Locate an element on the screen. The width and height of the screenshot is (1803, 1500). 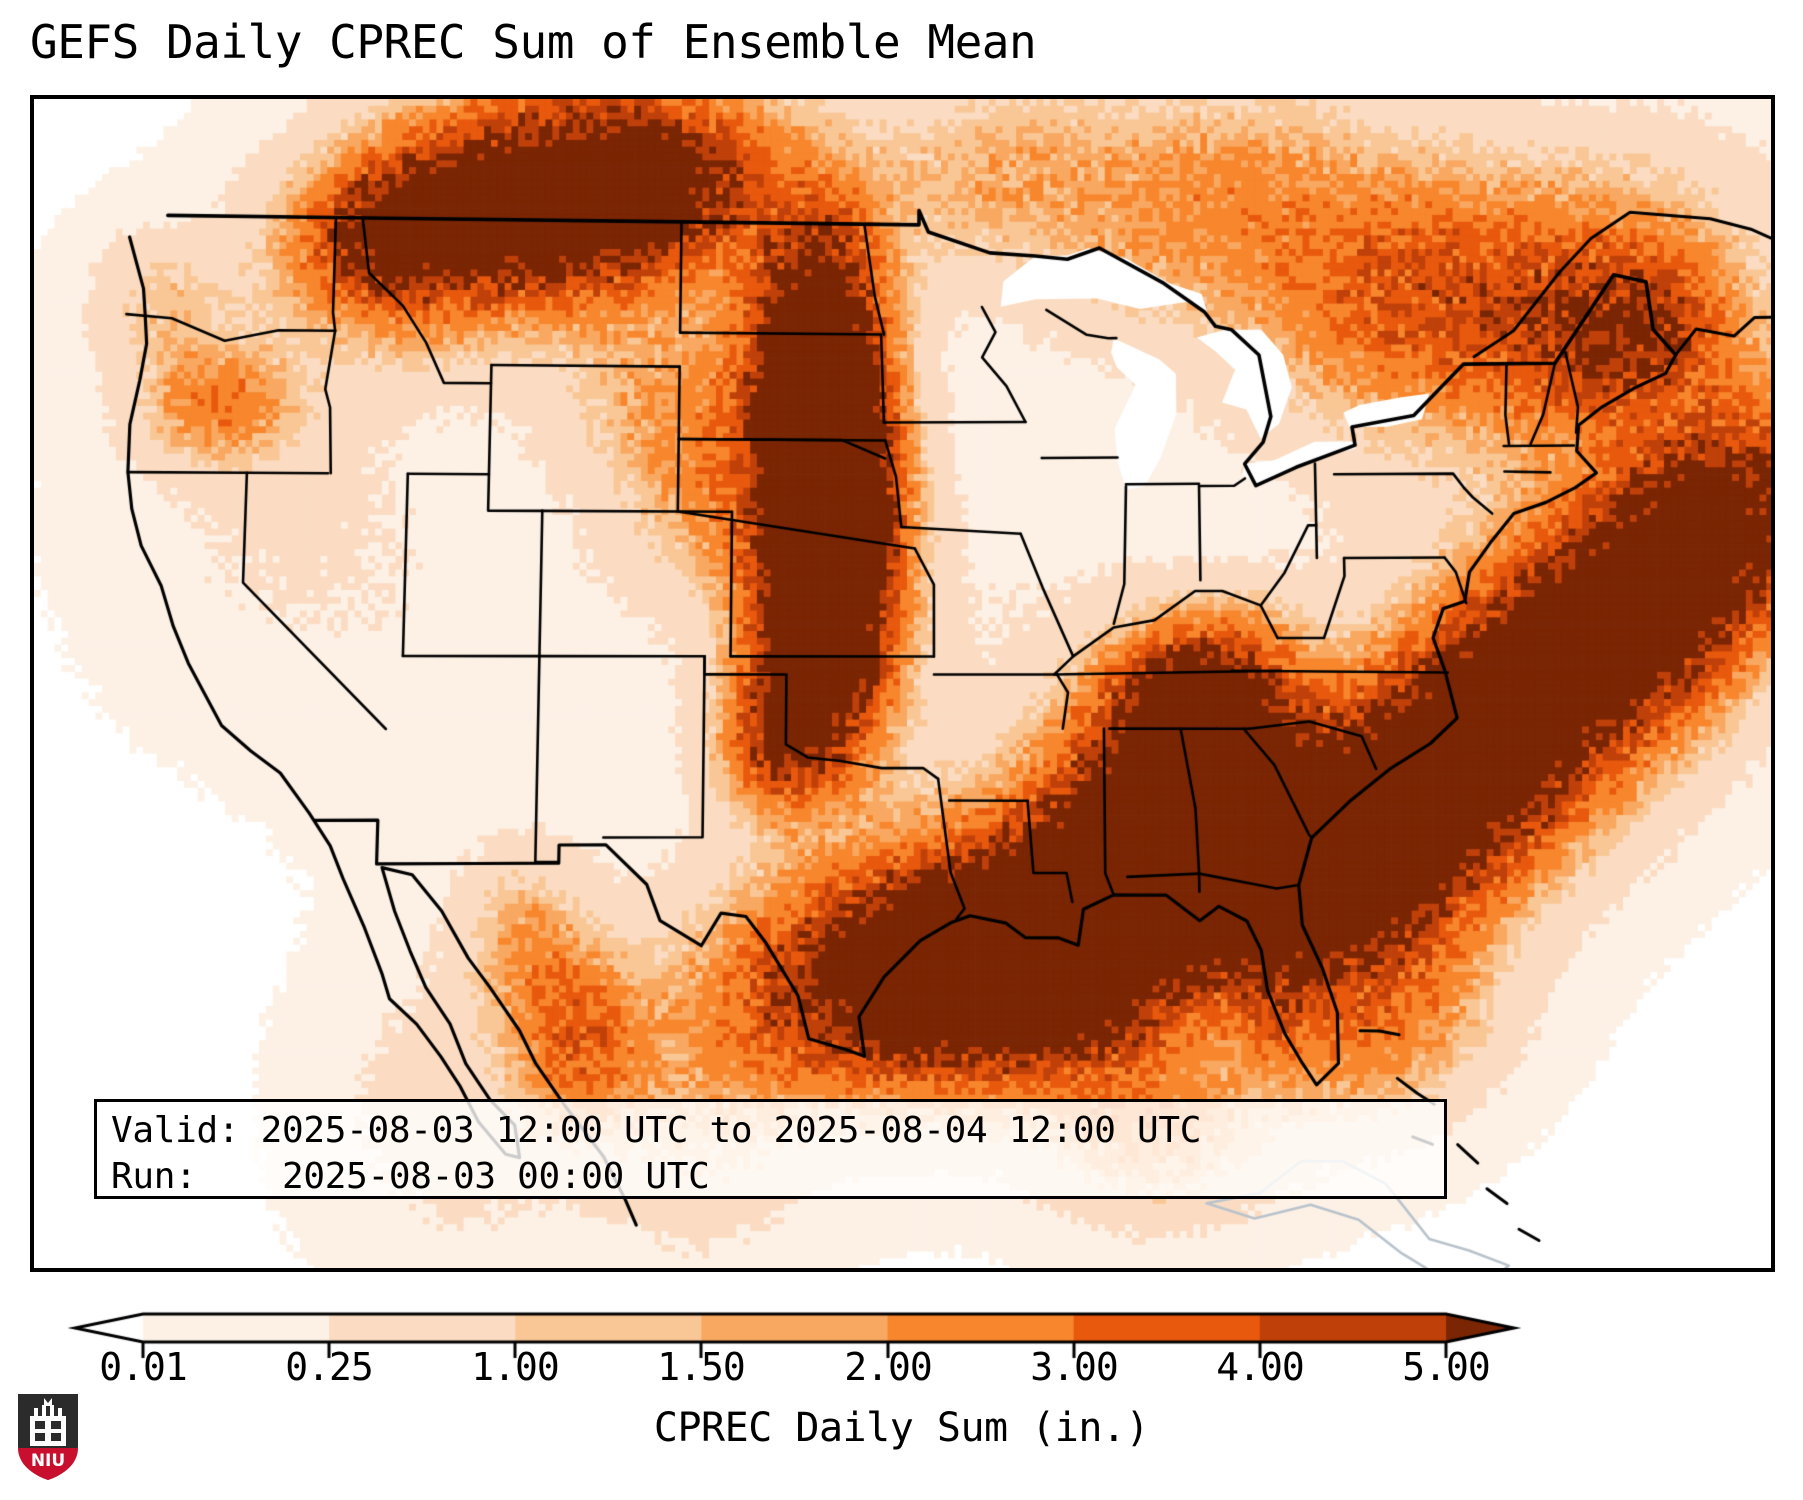
colorbar-tick-0: 0.01 is located at coordinates (143, 1367).